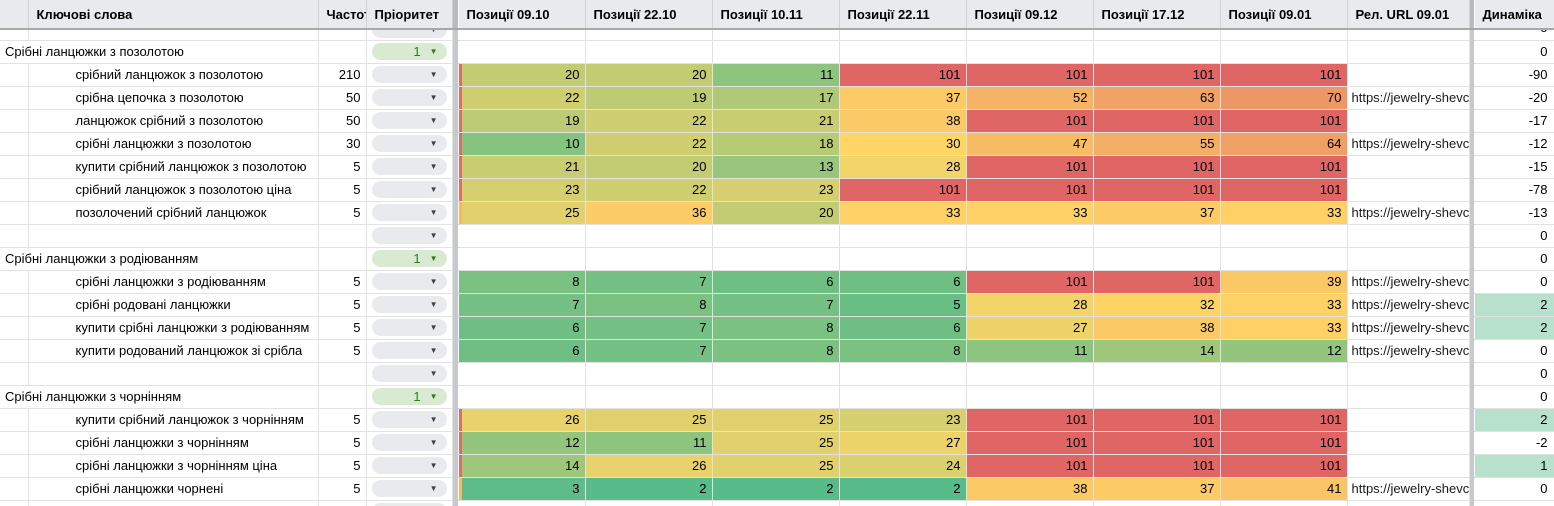 The image size is (1554, 506). Describe the element at coordinates (522, 305) in the screenshot. I see `position-cell: 7` at that location.